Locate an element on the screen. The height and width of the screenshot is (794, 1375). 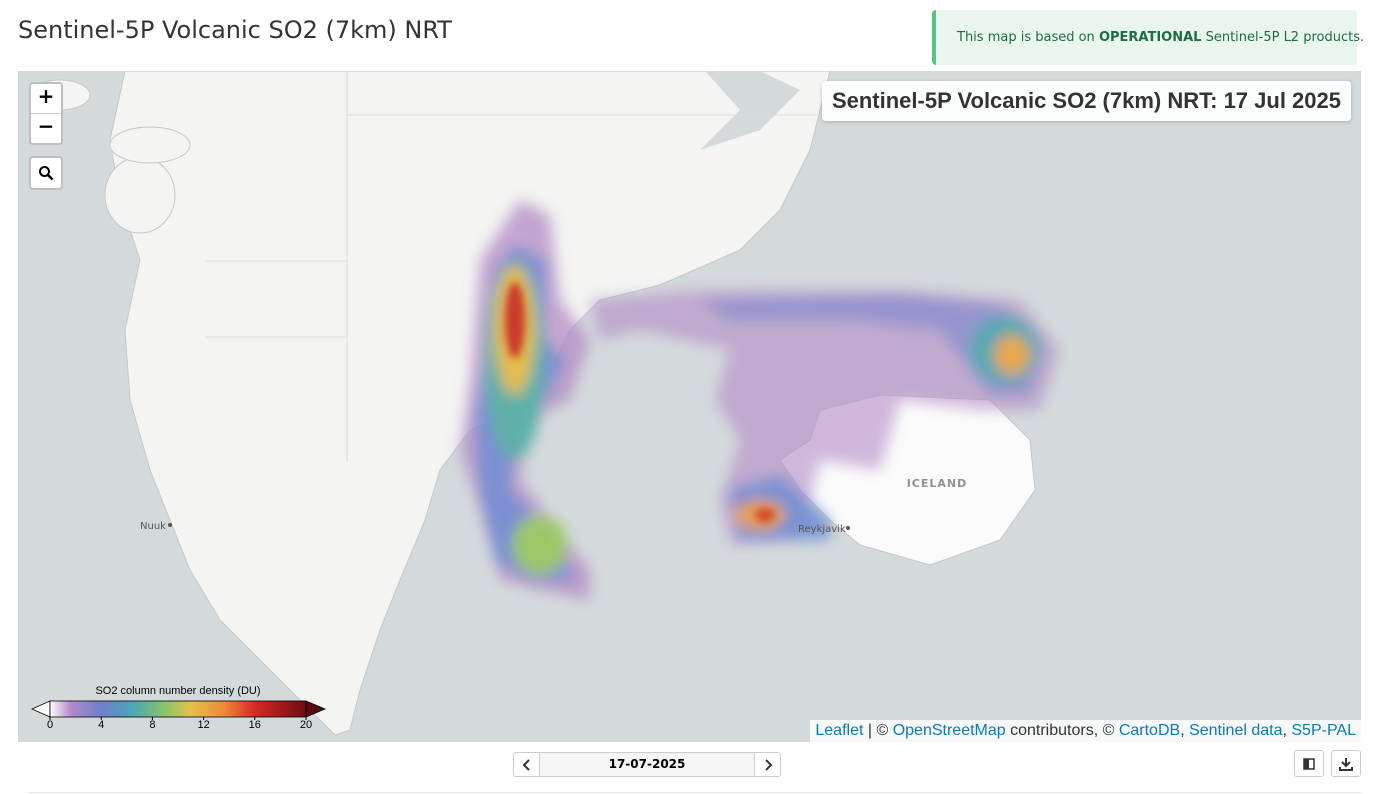
so2-core is located at coordinates (640, 402).